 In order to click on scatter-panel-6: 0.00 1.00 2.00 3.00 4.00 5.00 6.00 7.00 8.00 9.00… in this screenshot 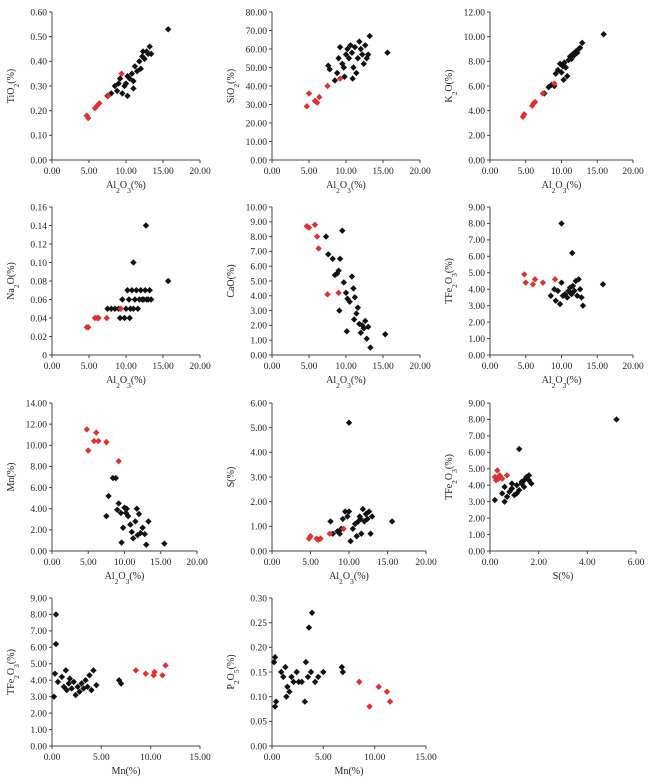, I will do `click(544, 296)`.